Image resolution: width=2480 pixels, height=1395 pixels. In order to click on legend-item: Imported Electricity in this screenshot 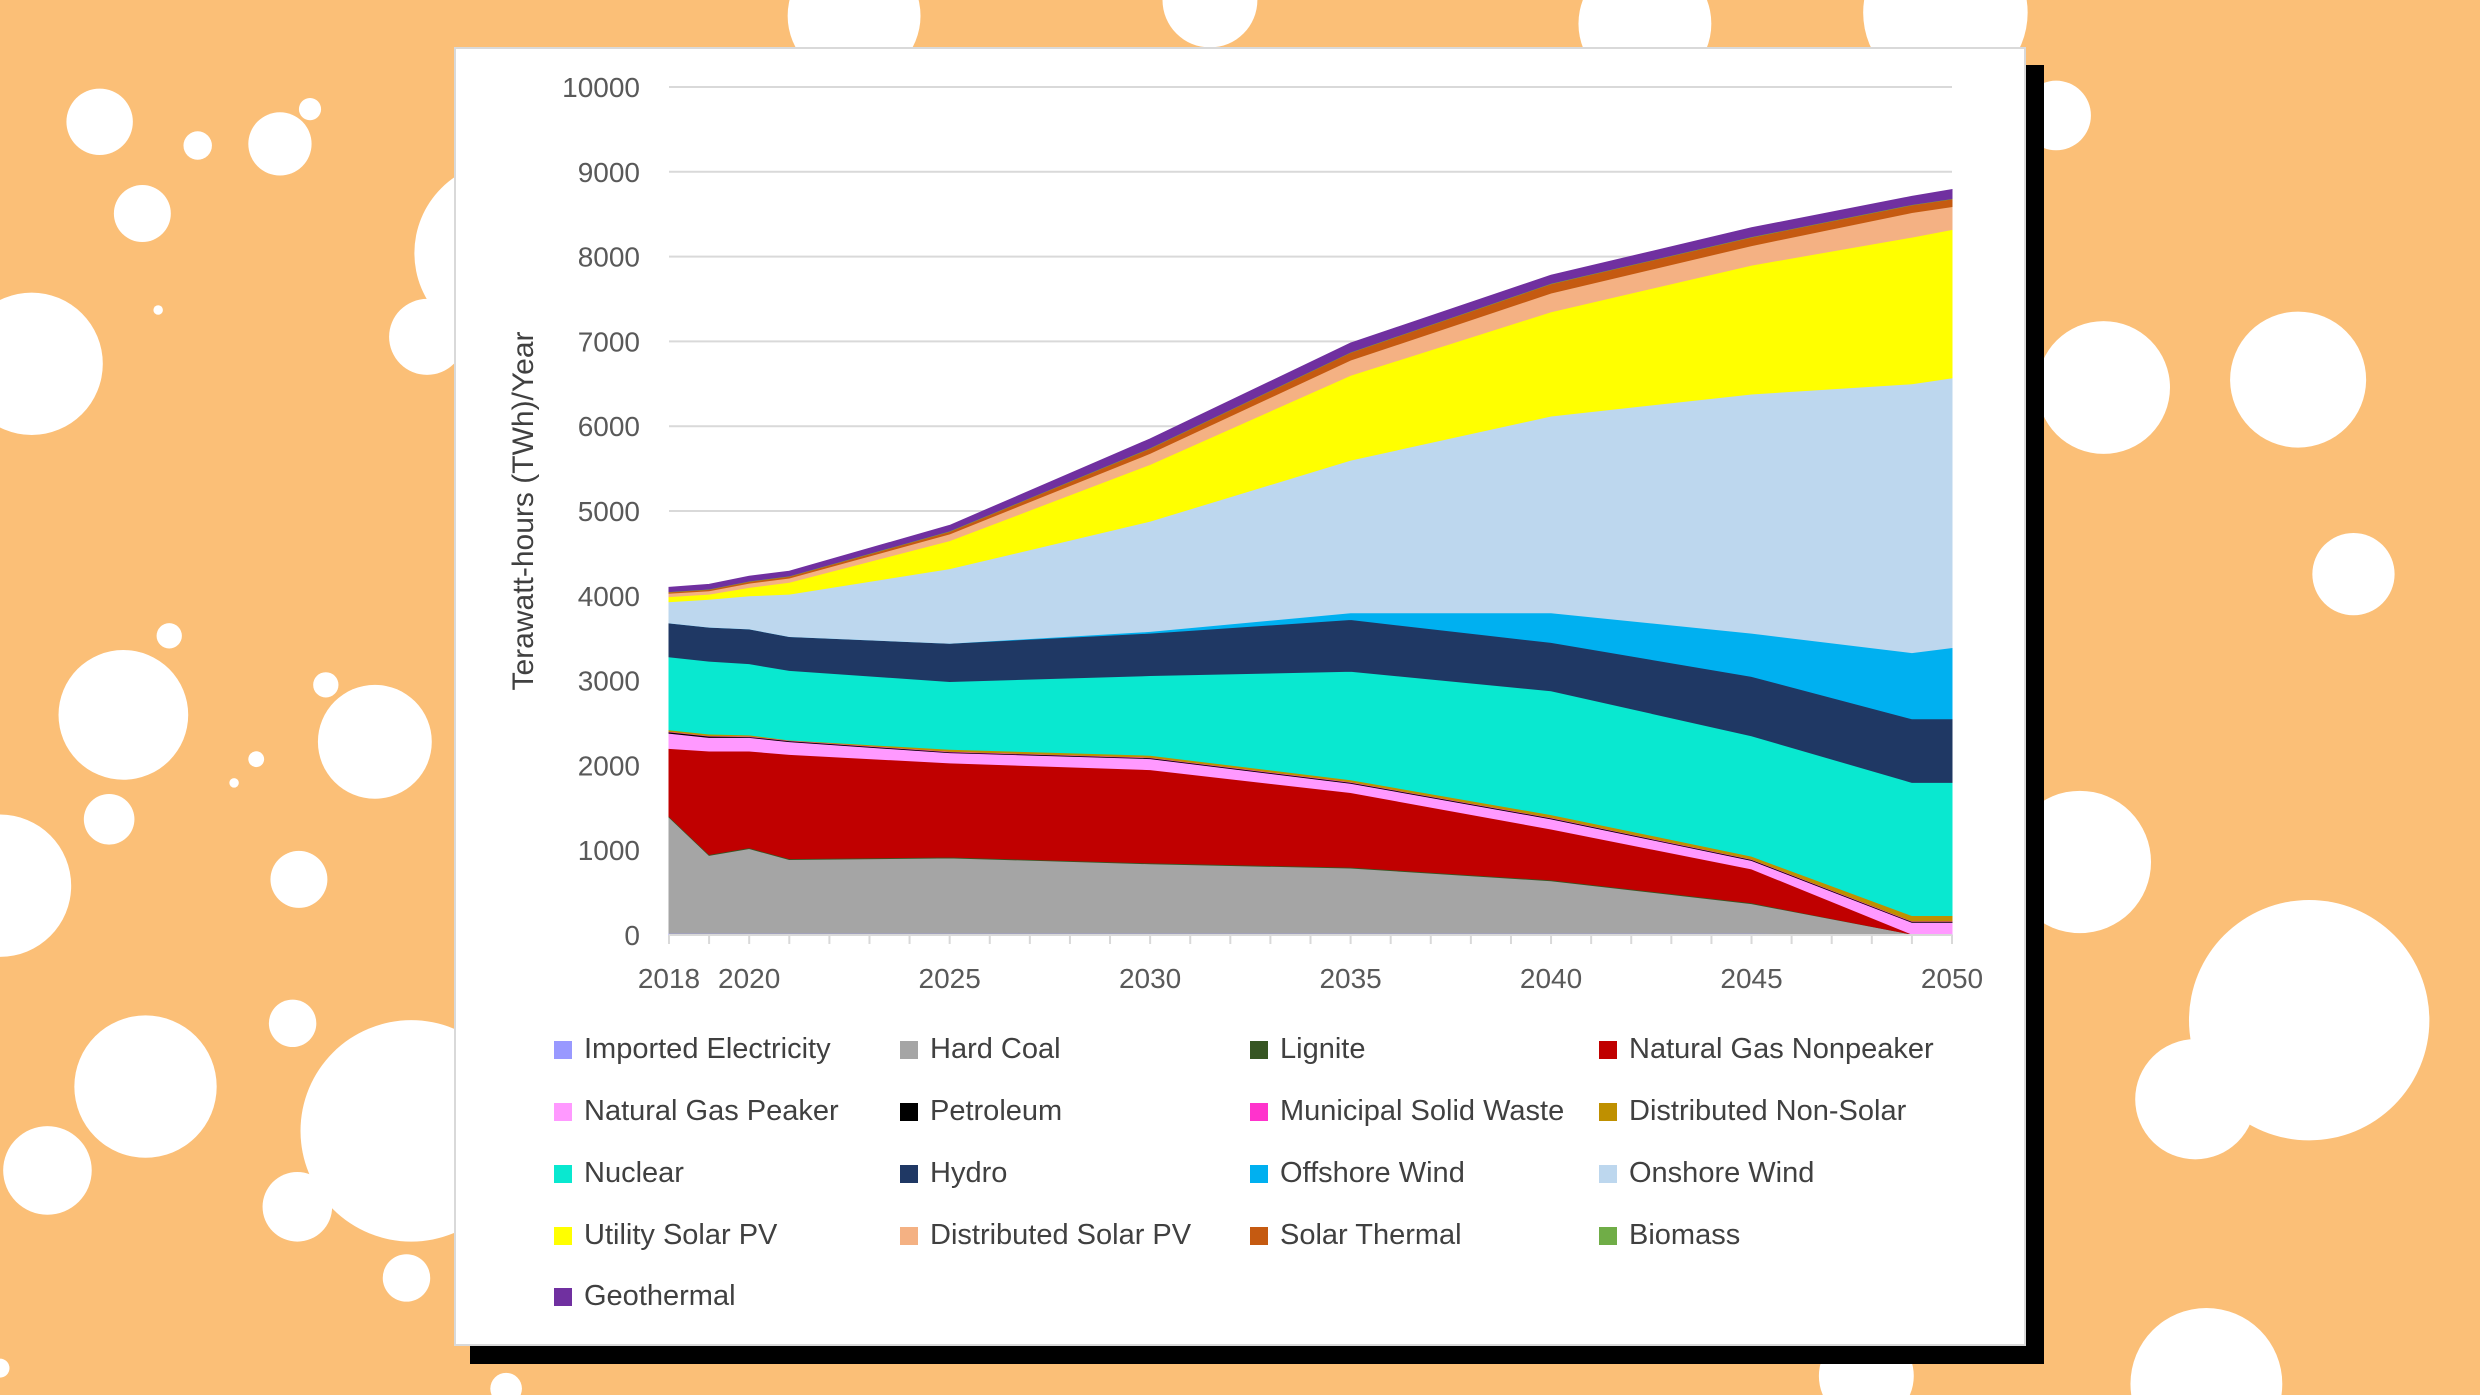, I will do `click(692, 1049)`.